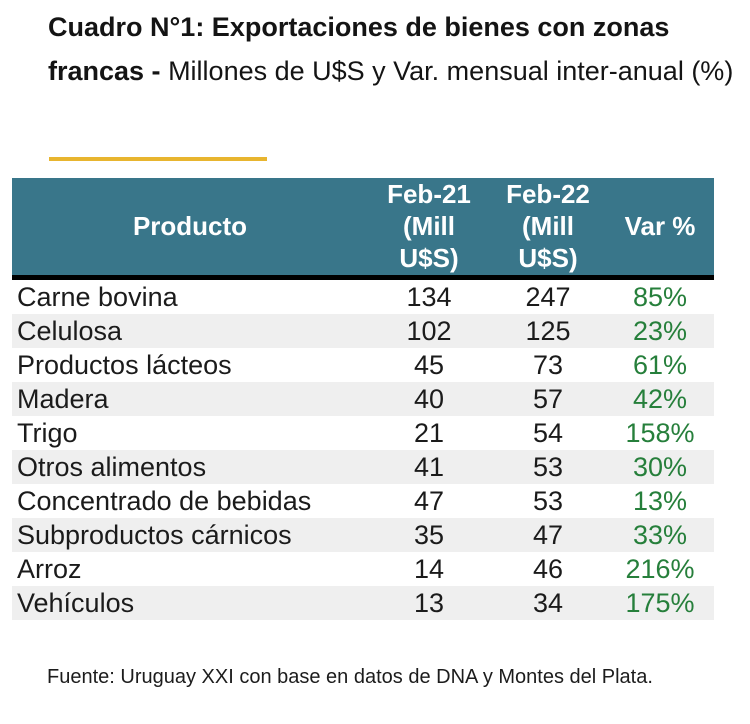  What do you see at coordinates (49, 568) in the screenshot?
I see `cell-producto: Arroz` at bounding box center [49, 568].